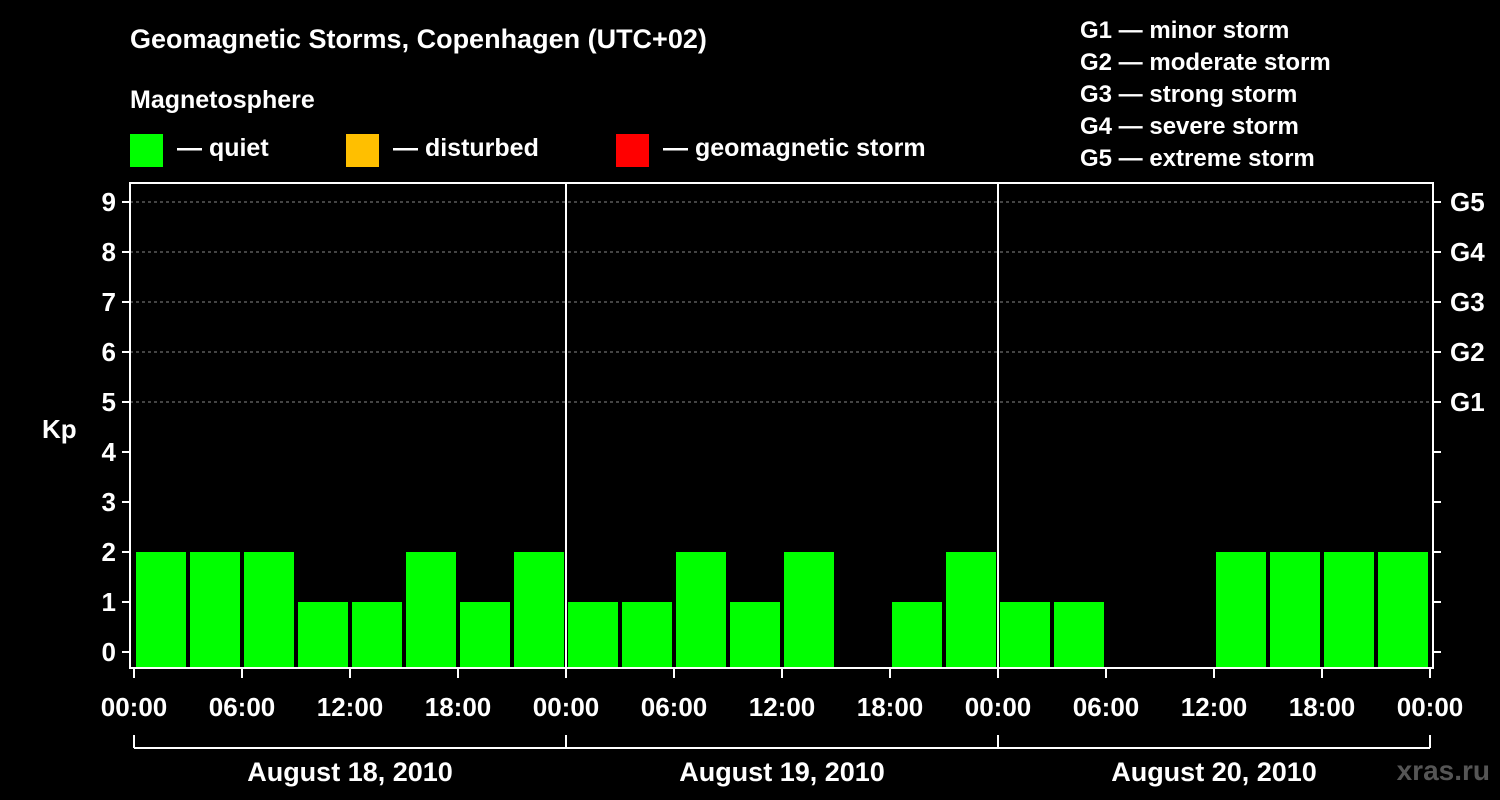 The width and height of the screenshot is (1500, 800). What do you see at coordinates (1205, 62) in the screenshot?
I see `g-level-item: G2 — moderate storm` at bounding box center [1205, 62].